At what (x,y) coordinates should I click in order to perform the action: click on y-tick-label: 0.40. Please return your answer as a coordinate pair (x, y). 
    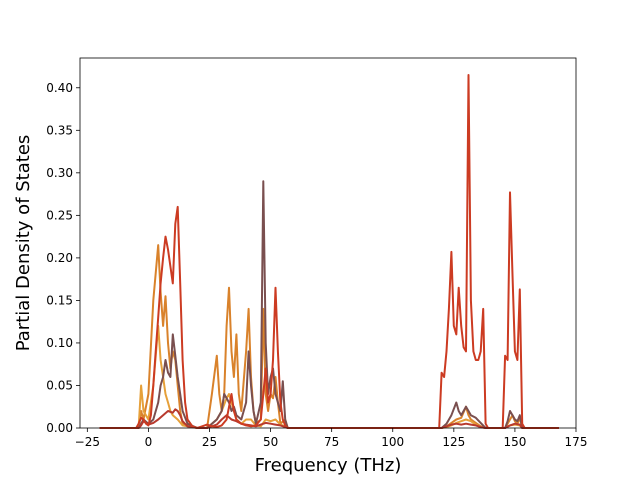
    Looking at the image, I should click on (59, 88).